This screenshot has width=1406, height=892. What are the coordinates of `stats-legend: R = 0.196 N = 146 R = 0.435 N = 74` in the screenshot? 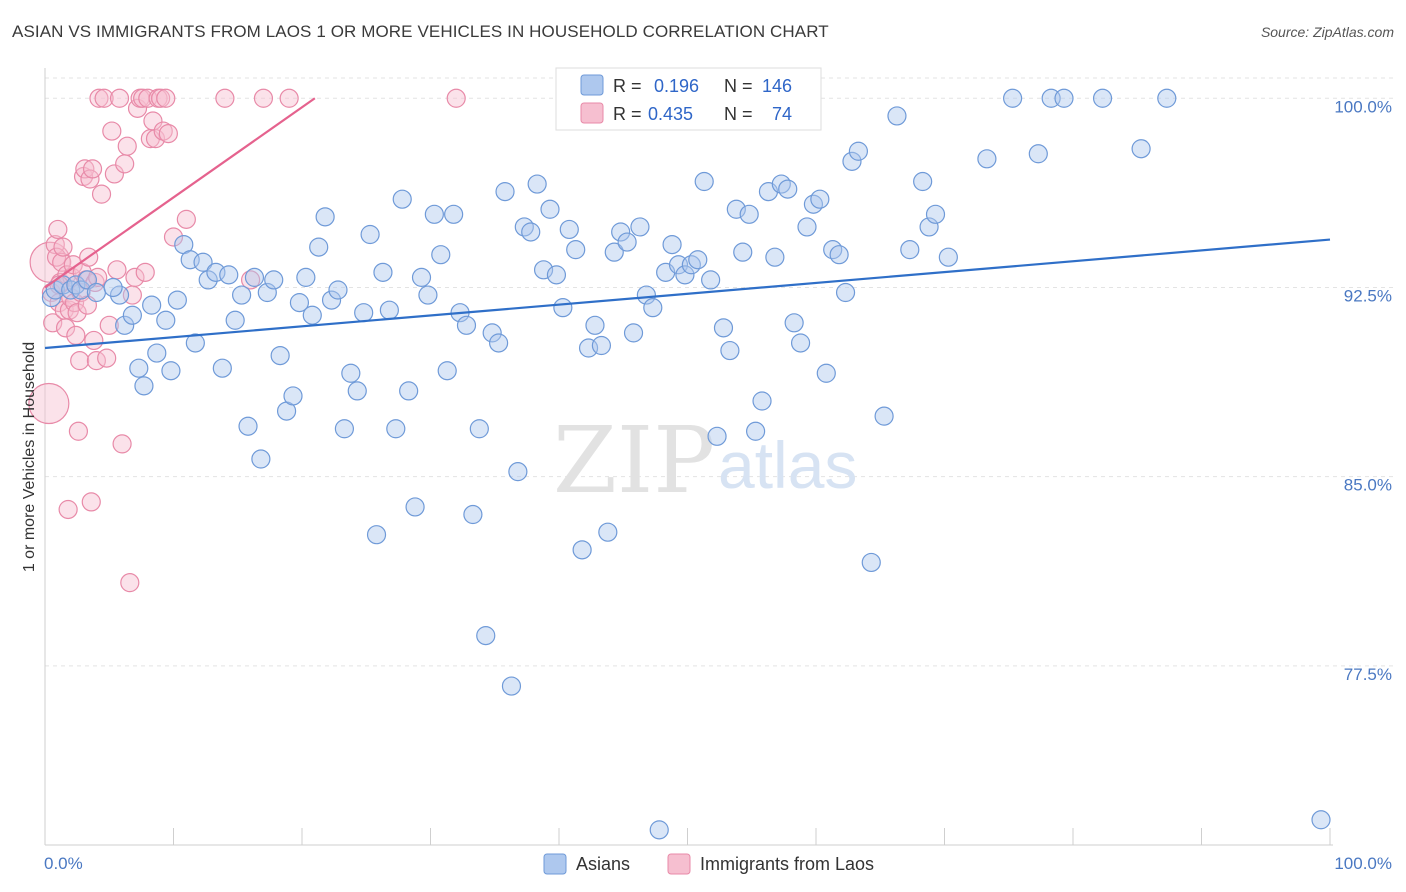 It's located at (688, 99).